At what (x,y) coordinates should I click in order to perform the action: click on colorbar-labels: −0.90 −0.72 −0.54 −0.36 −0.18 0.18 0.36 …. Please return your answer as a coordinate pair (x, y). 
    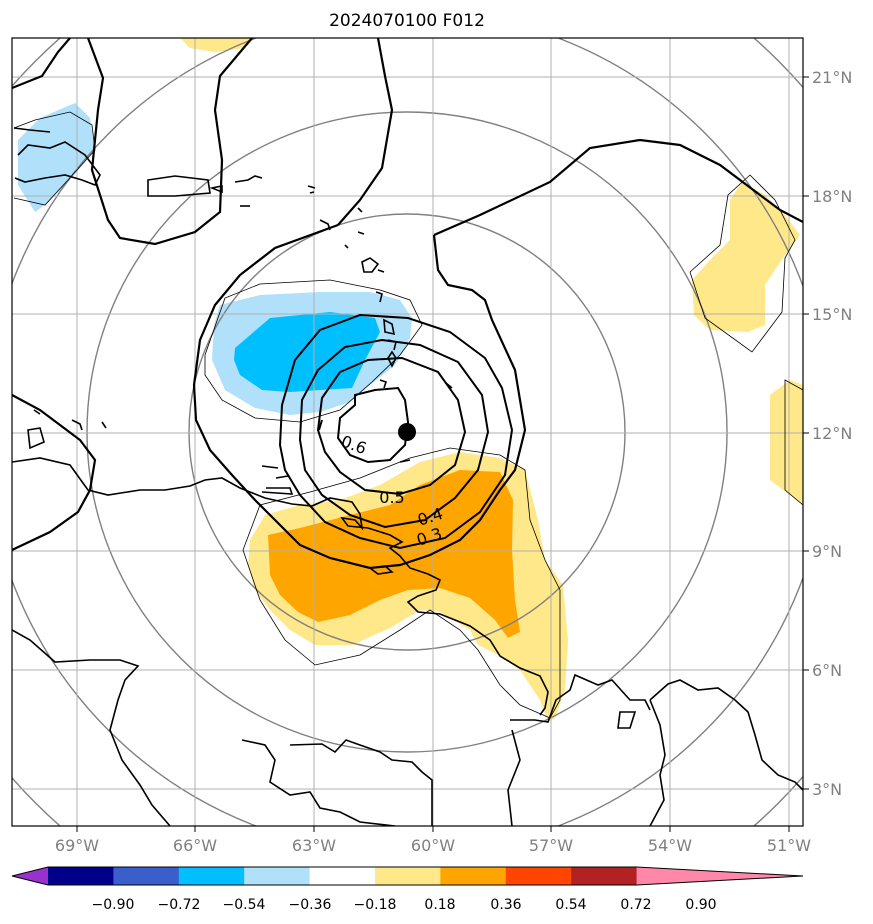
    Looking at the image, I should click on (404, 905).